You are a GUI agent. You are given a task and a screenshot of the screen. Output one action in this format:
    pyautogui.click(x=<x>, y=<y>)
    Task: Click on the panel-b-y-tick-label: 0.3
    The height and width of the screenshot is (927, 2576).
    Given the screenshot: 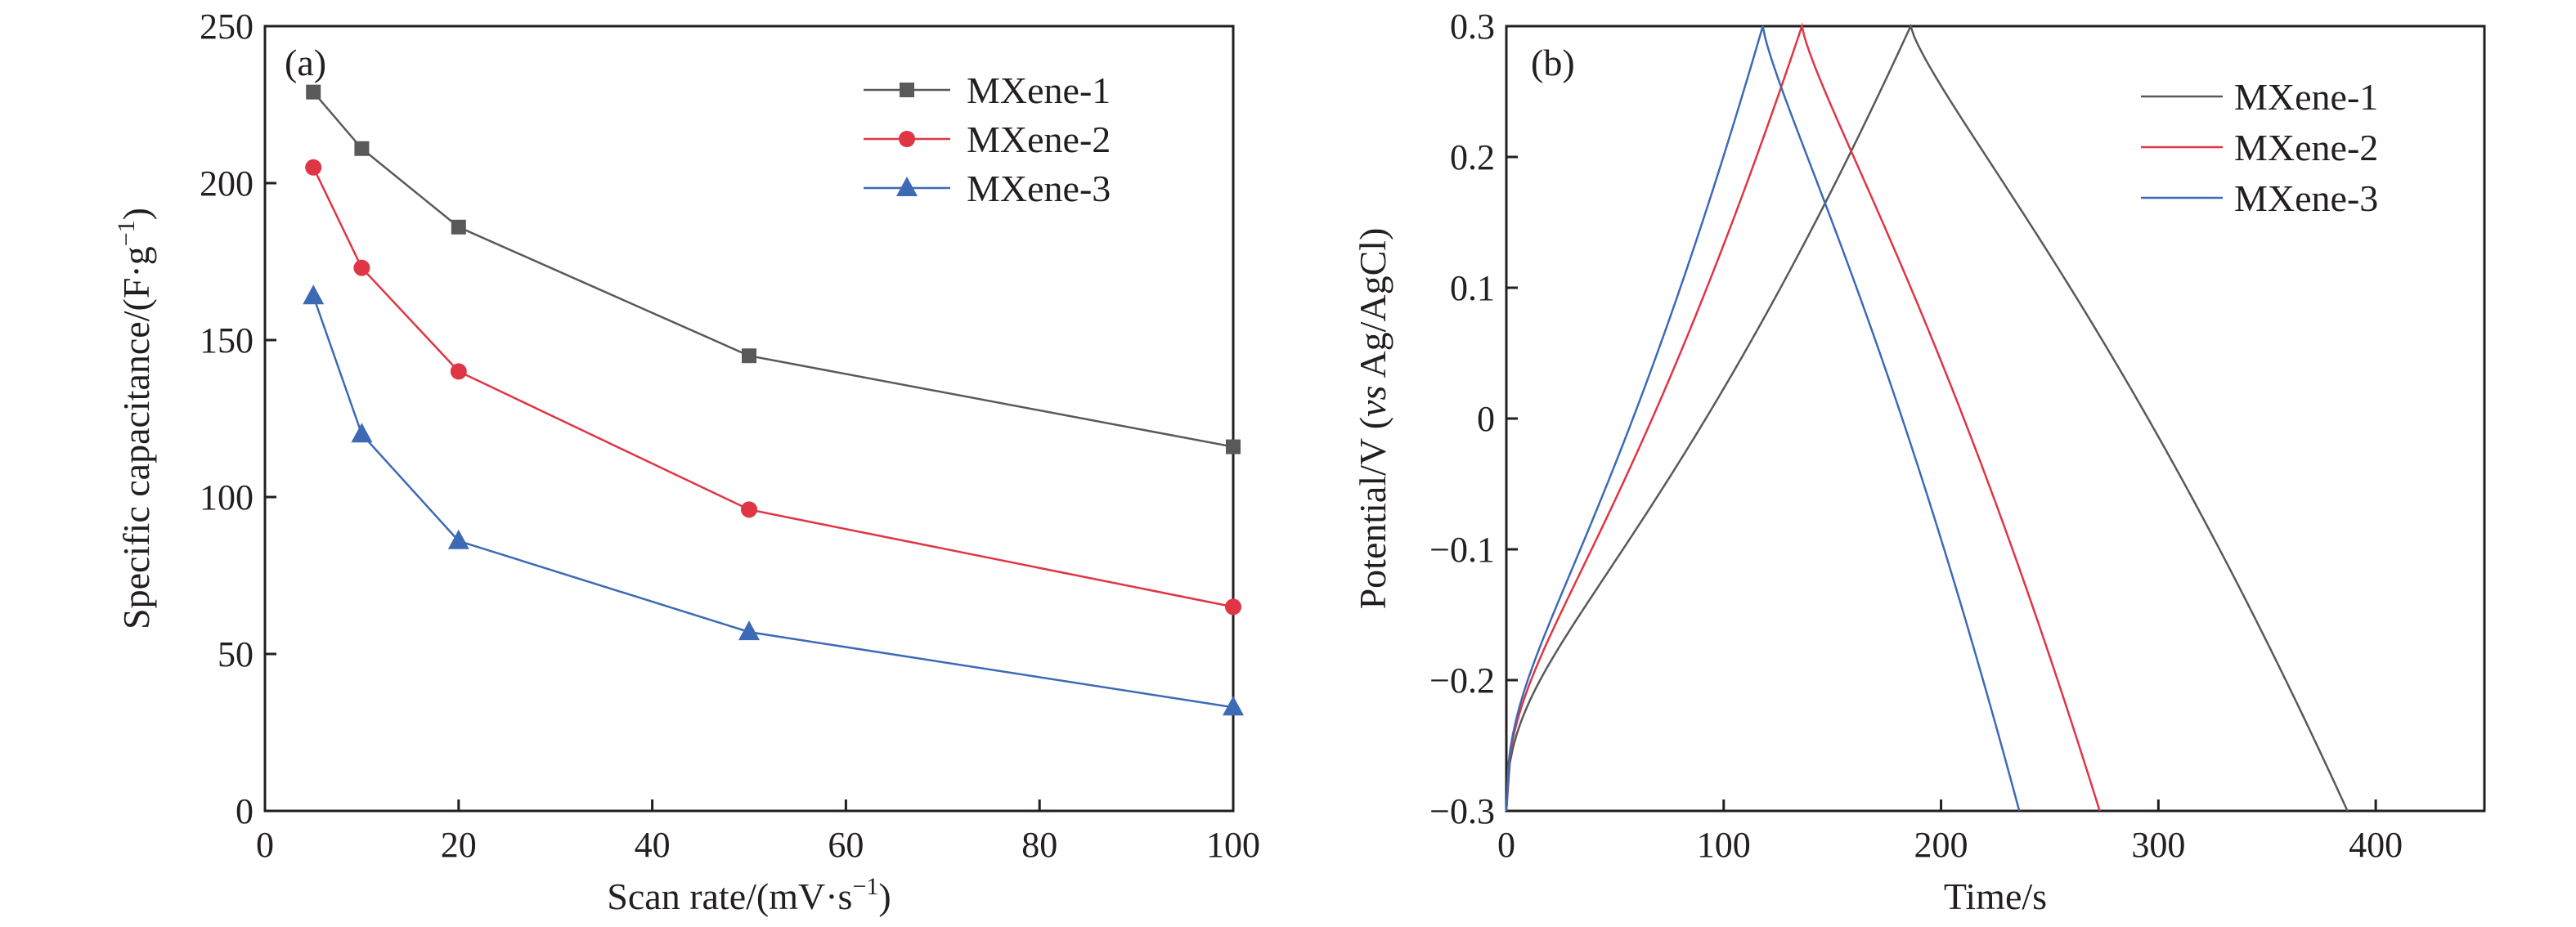 What is the action you would take?
    pyautogui.click(x=1472, y=27)
    